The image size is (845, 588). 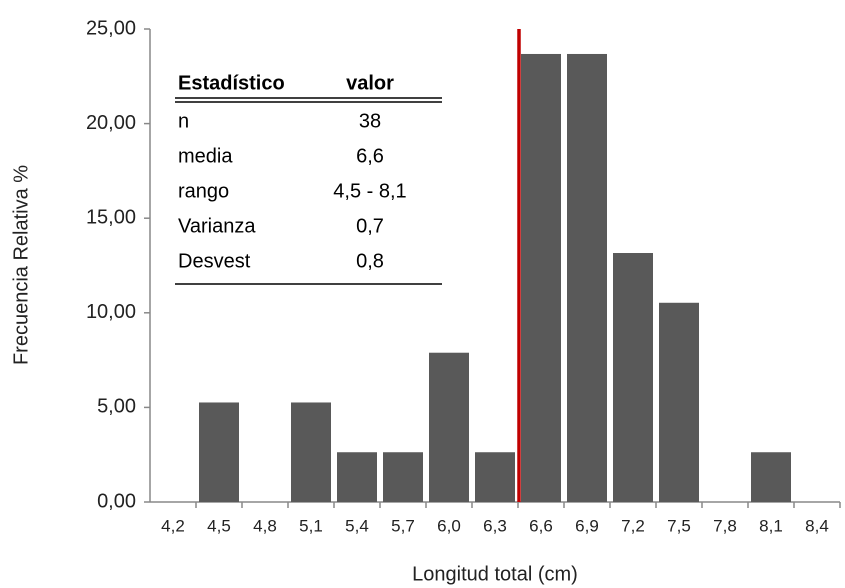 I want to click on y-tick-label: 5,00, so click(x=116, y=407).